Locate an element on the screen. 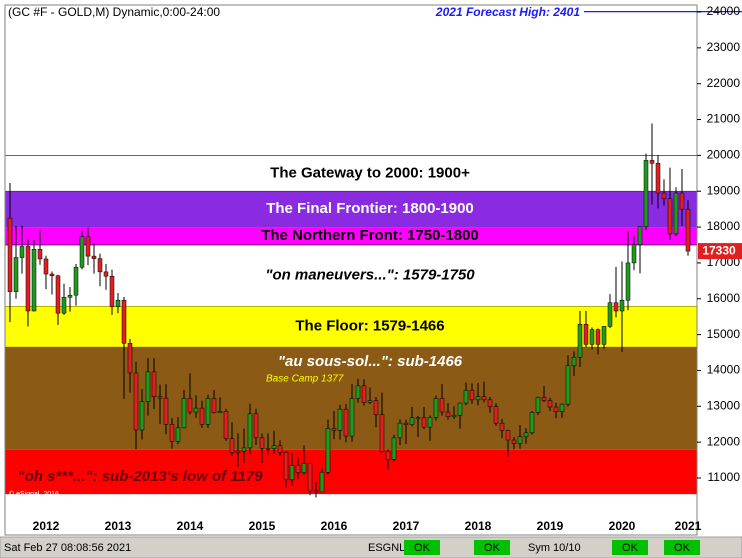 This screenshot has width=742, height=558. band-label: The Northern Front: 1750-1800 is located at coordinates (370, 235).